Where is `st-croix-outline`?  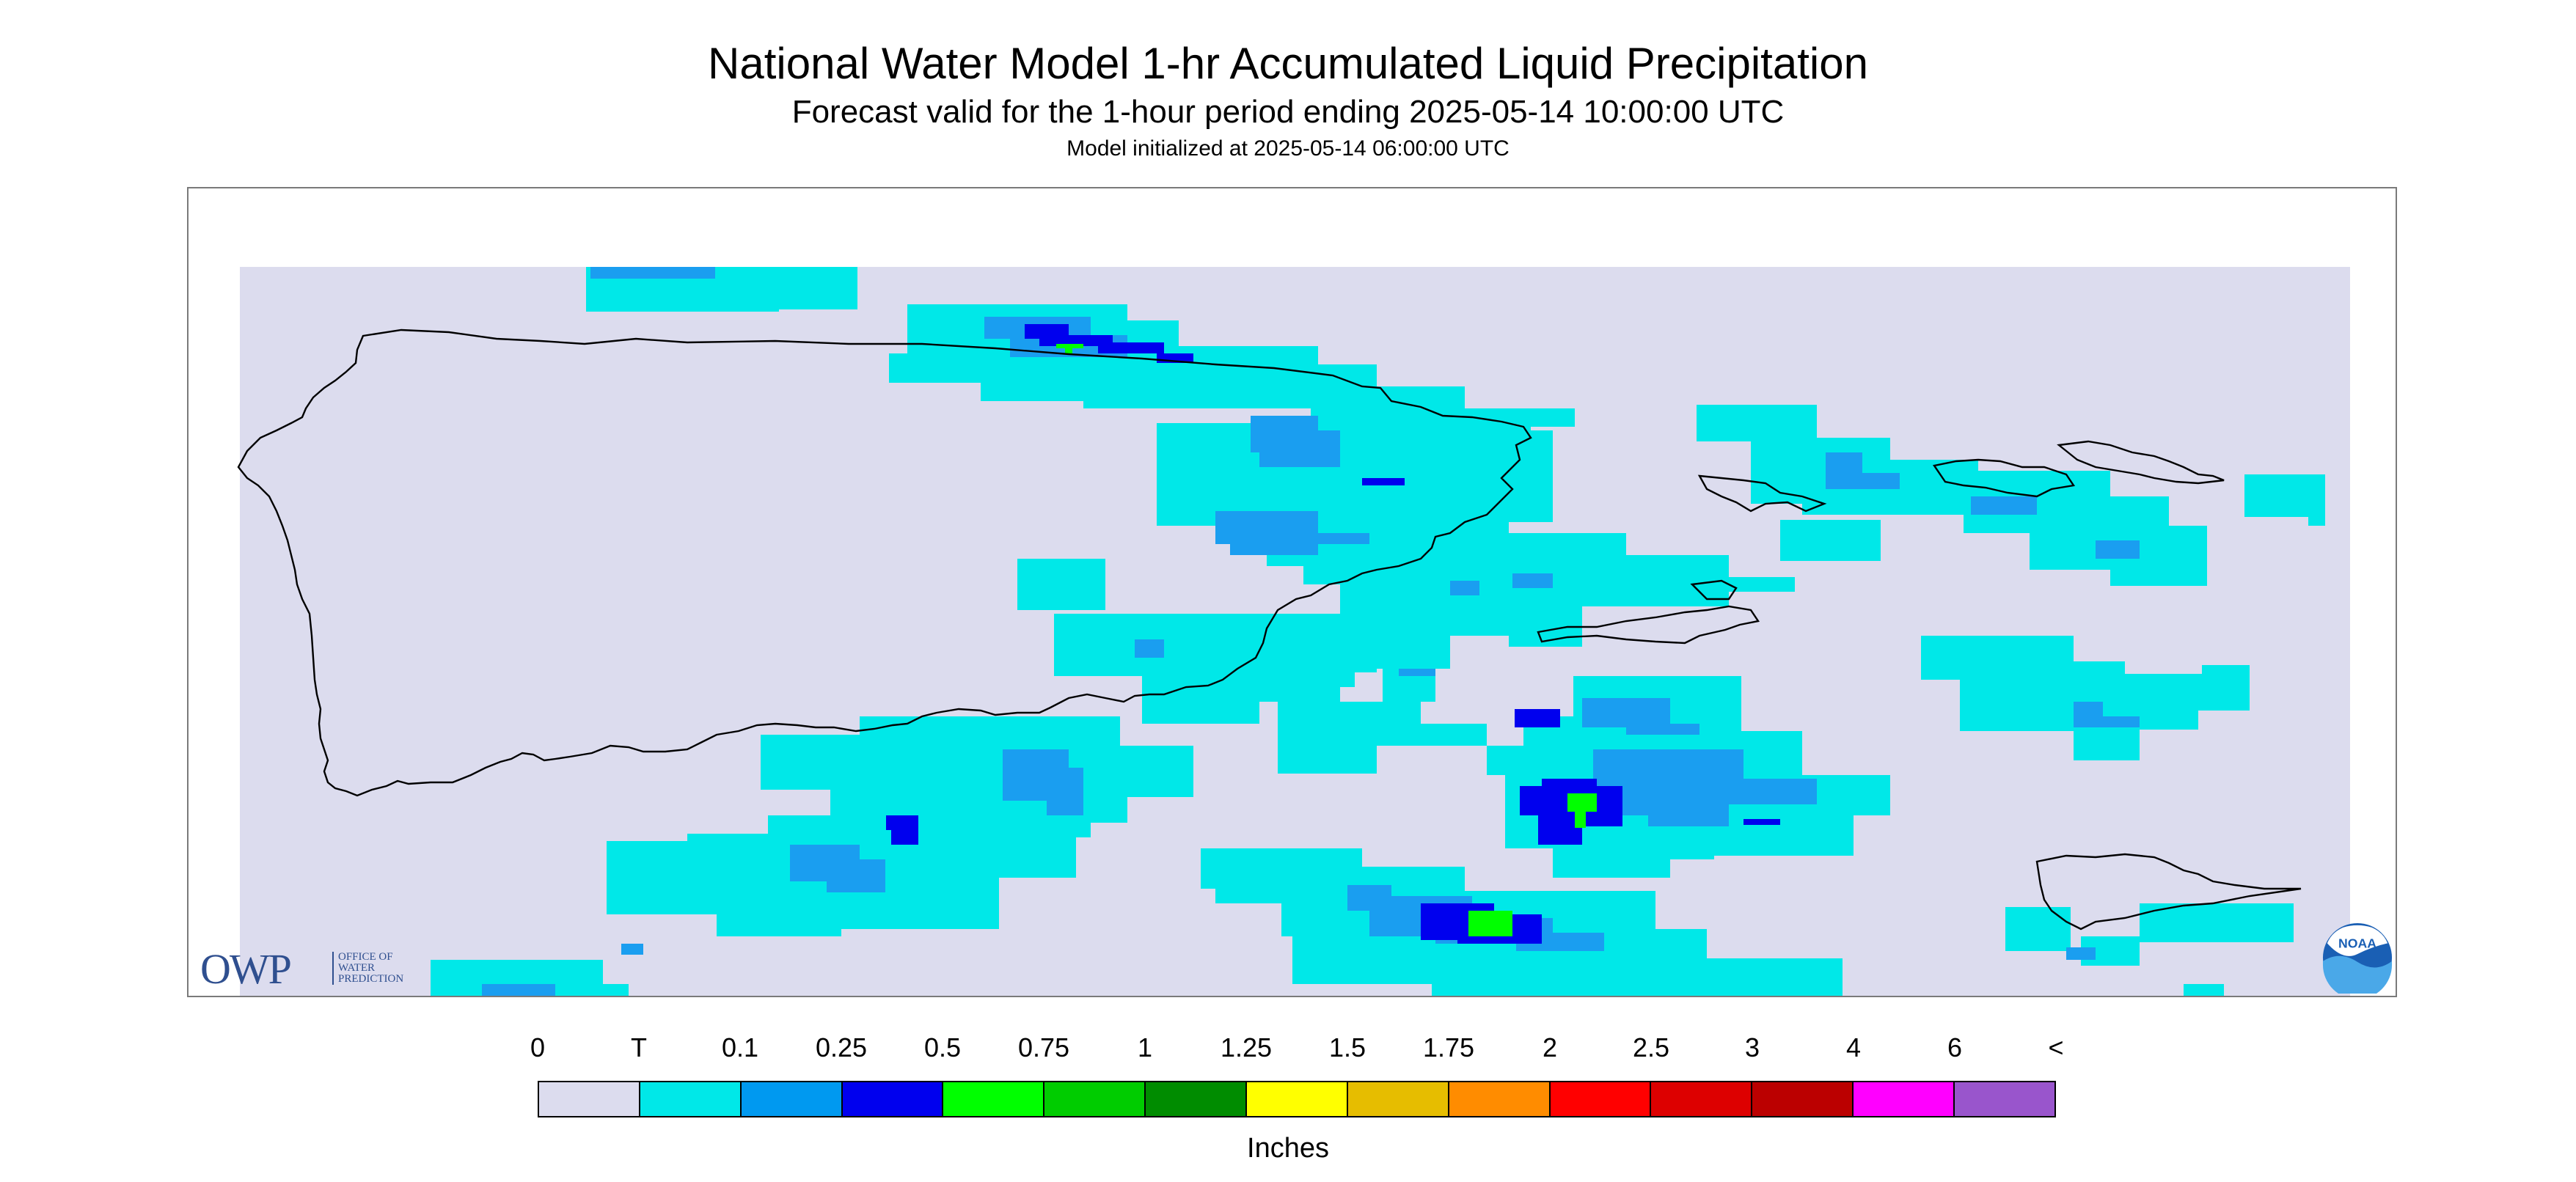 st-croix-outline is located at coordinates (2168, 891).